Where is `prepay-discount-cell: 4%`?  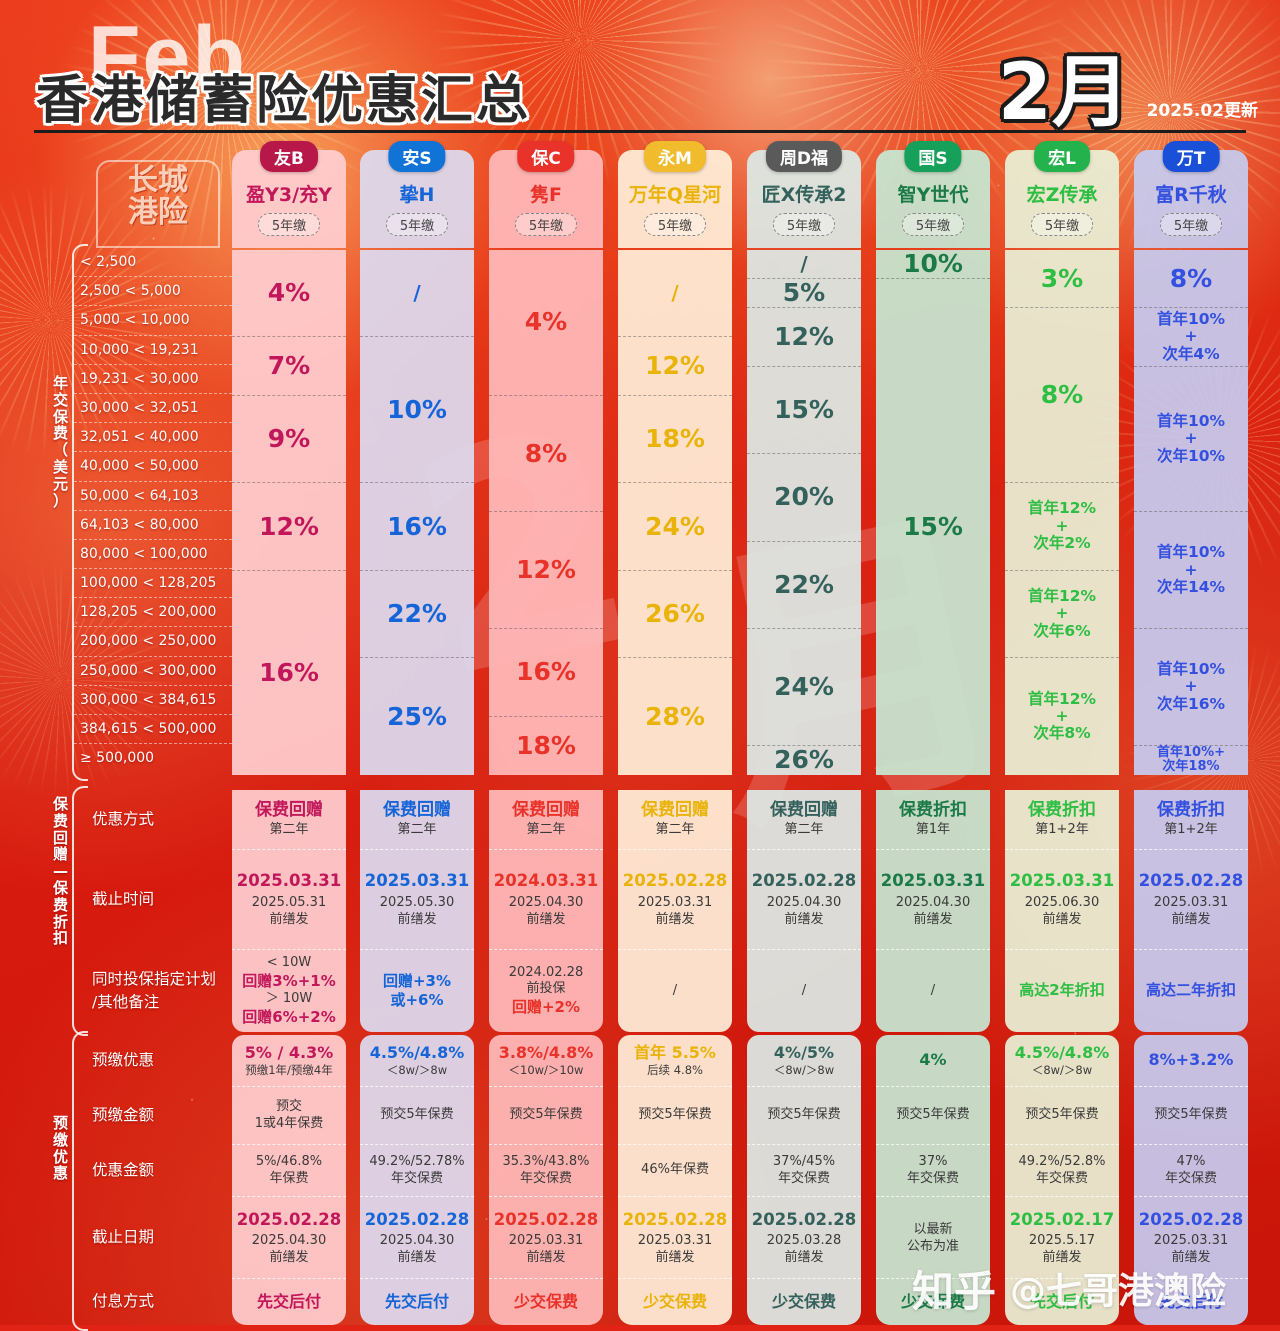 prepay-discount-cell: 4% is located at coordinates (933, 1061).